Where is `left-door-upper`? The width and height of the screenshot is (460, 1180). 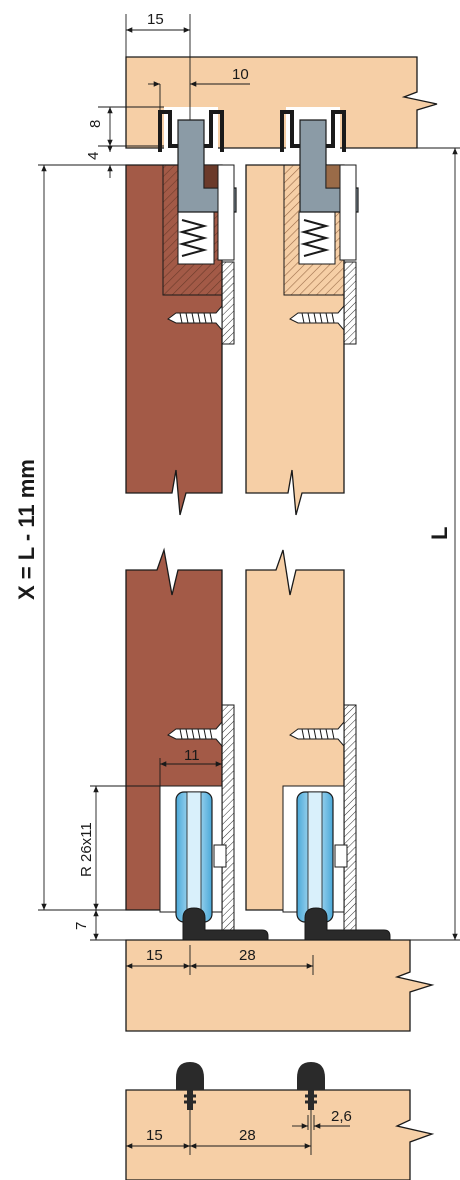
left-door-upper is located at coordinates (174, 340).